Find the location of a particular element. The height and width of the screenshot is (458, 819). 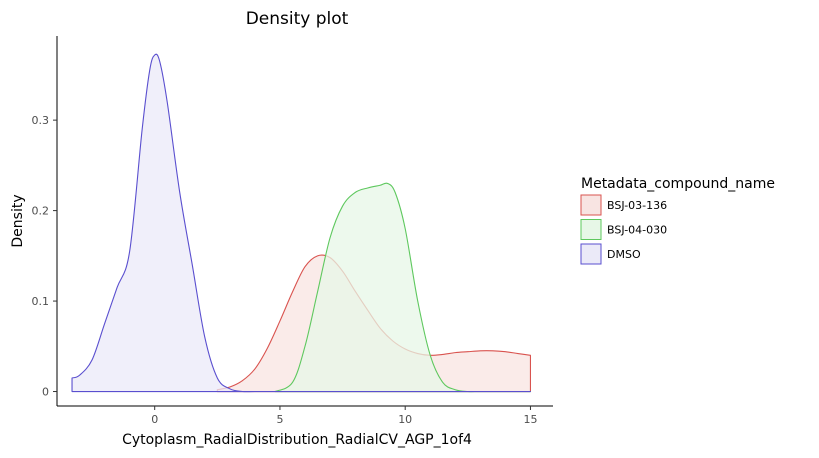

y-axis-title: Density is located at coordinates (18, 220).